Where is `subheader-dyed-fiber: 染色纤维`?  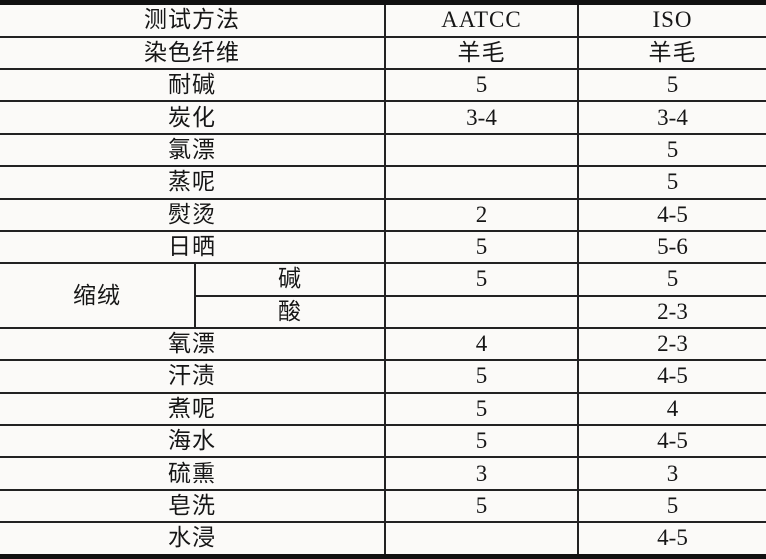
subheader-dyed-fiber: 染色纤维 is located at coordinates (192, 53).